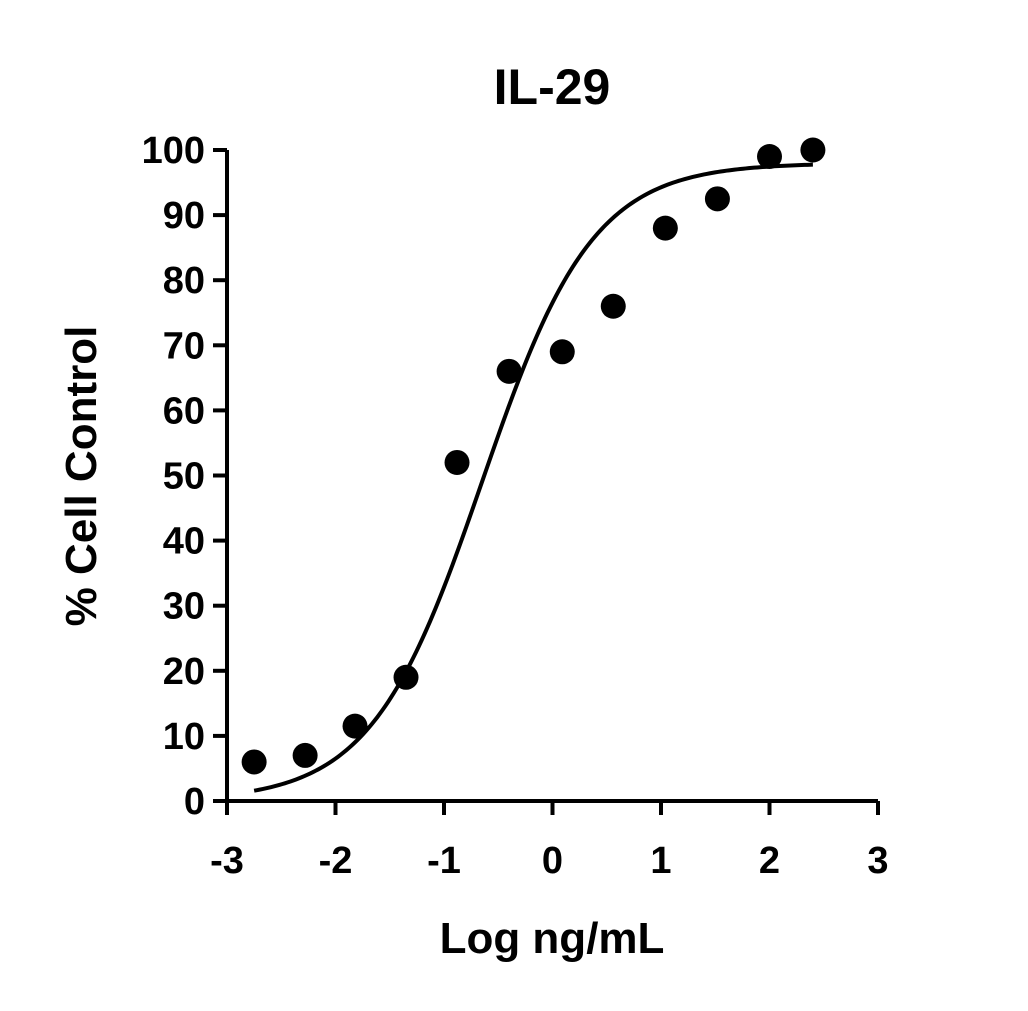  Describe the element at coordinates (184, 542) in the screenshot. I see `y-tick-label: 40` at that location.